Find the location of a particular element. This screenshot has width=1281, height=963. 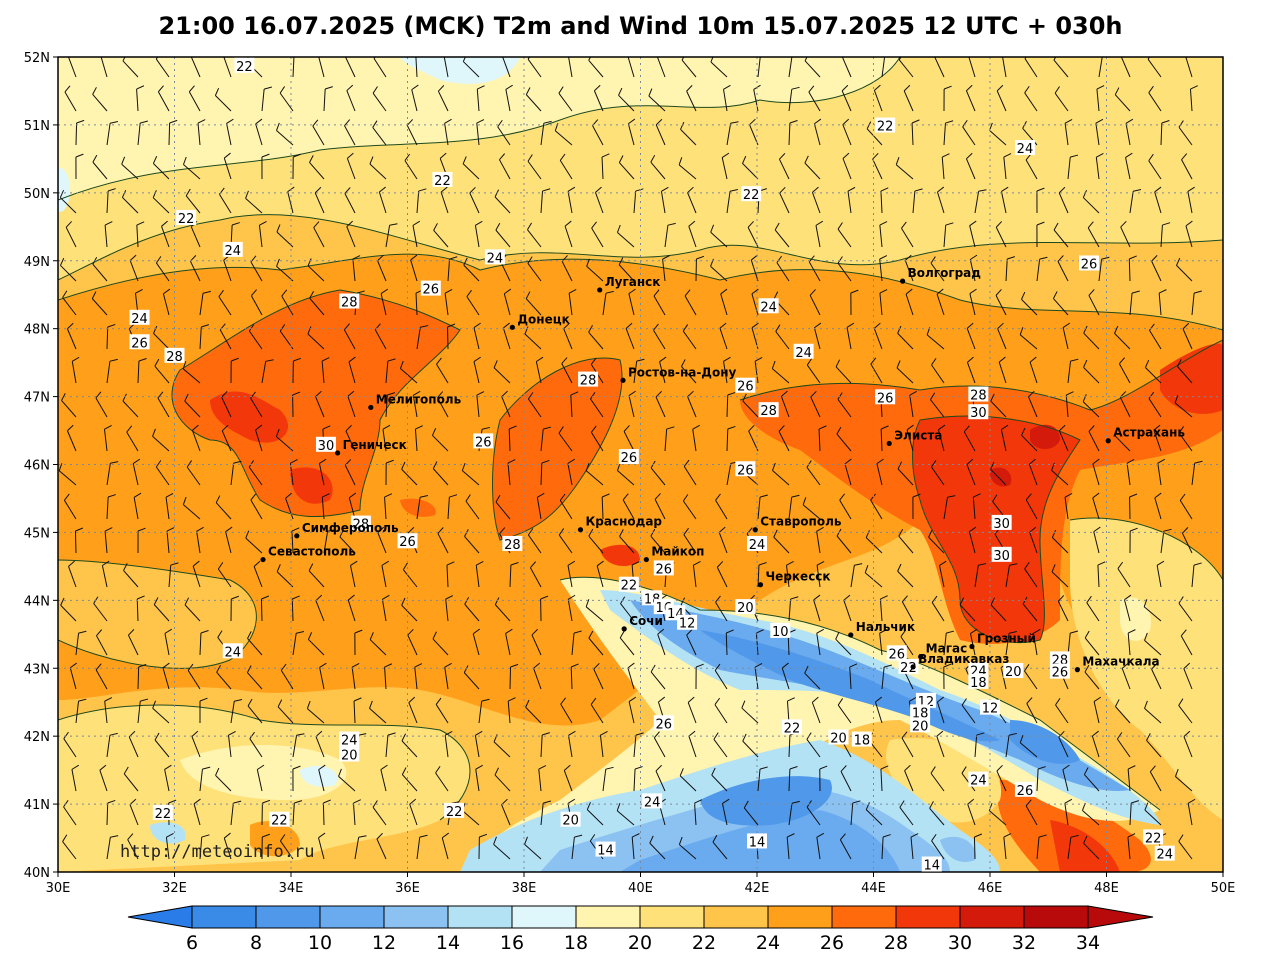

city-dot is located at coordinates (297, 536).